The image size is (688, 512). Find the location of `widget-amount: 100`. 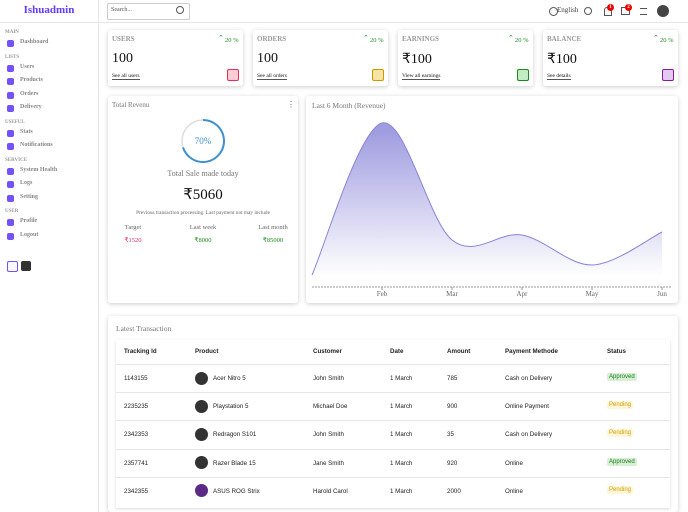

widget-amount: 100 is located at coordinates (122, 58).